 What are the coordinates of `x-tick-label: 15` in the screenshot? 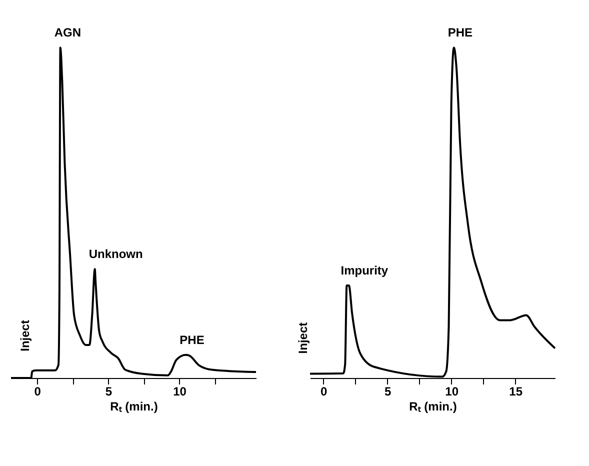 It's located at (516, 391).